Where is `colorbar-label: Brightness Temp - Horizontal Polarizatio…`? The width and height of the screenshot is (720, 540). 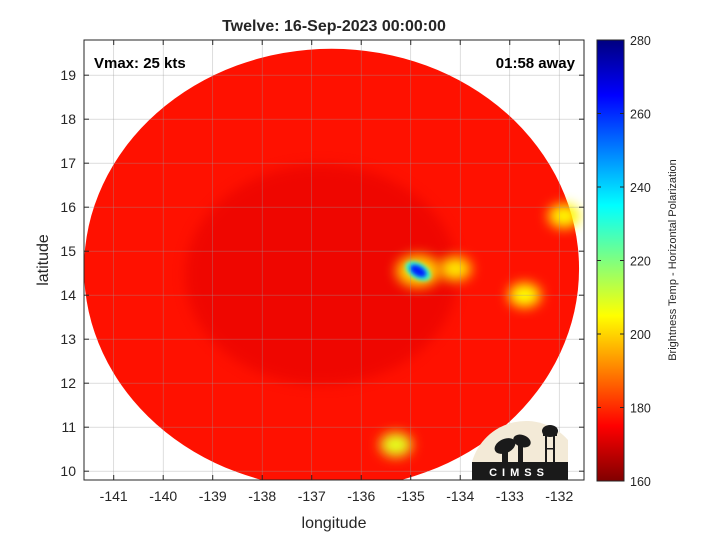
colorbar-label: Brightness Temp - Horizontal Polarizatio… is located at coordinates (673, 260).